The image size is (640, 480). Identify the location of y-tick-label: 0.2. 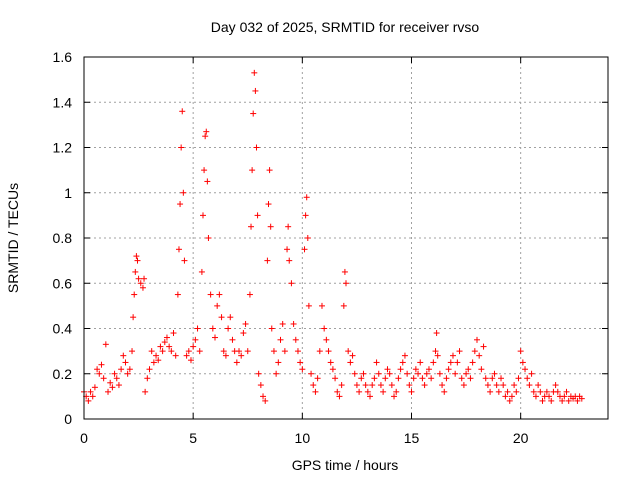
(63, 374).